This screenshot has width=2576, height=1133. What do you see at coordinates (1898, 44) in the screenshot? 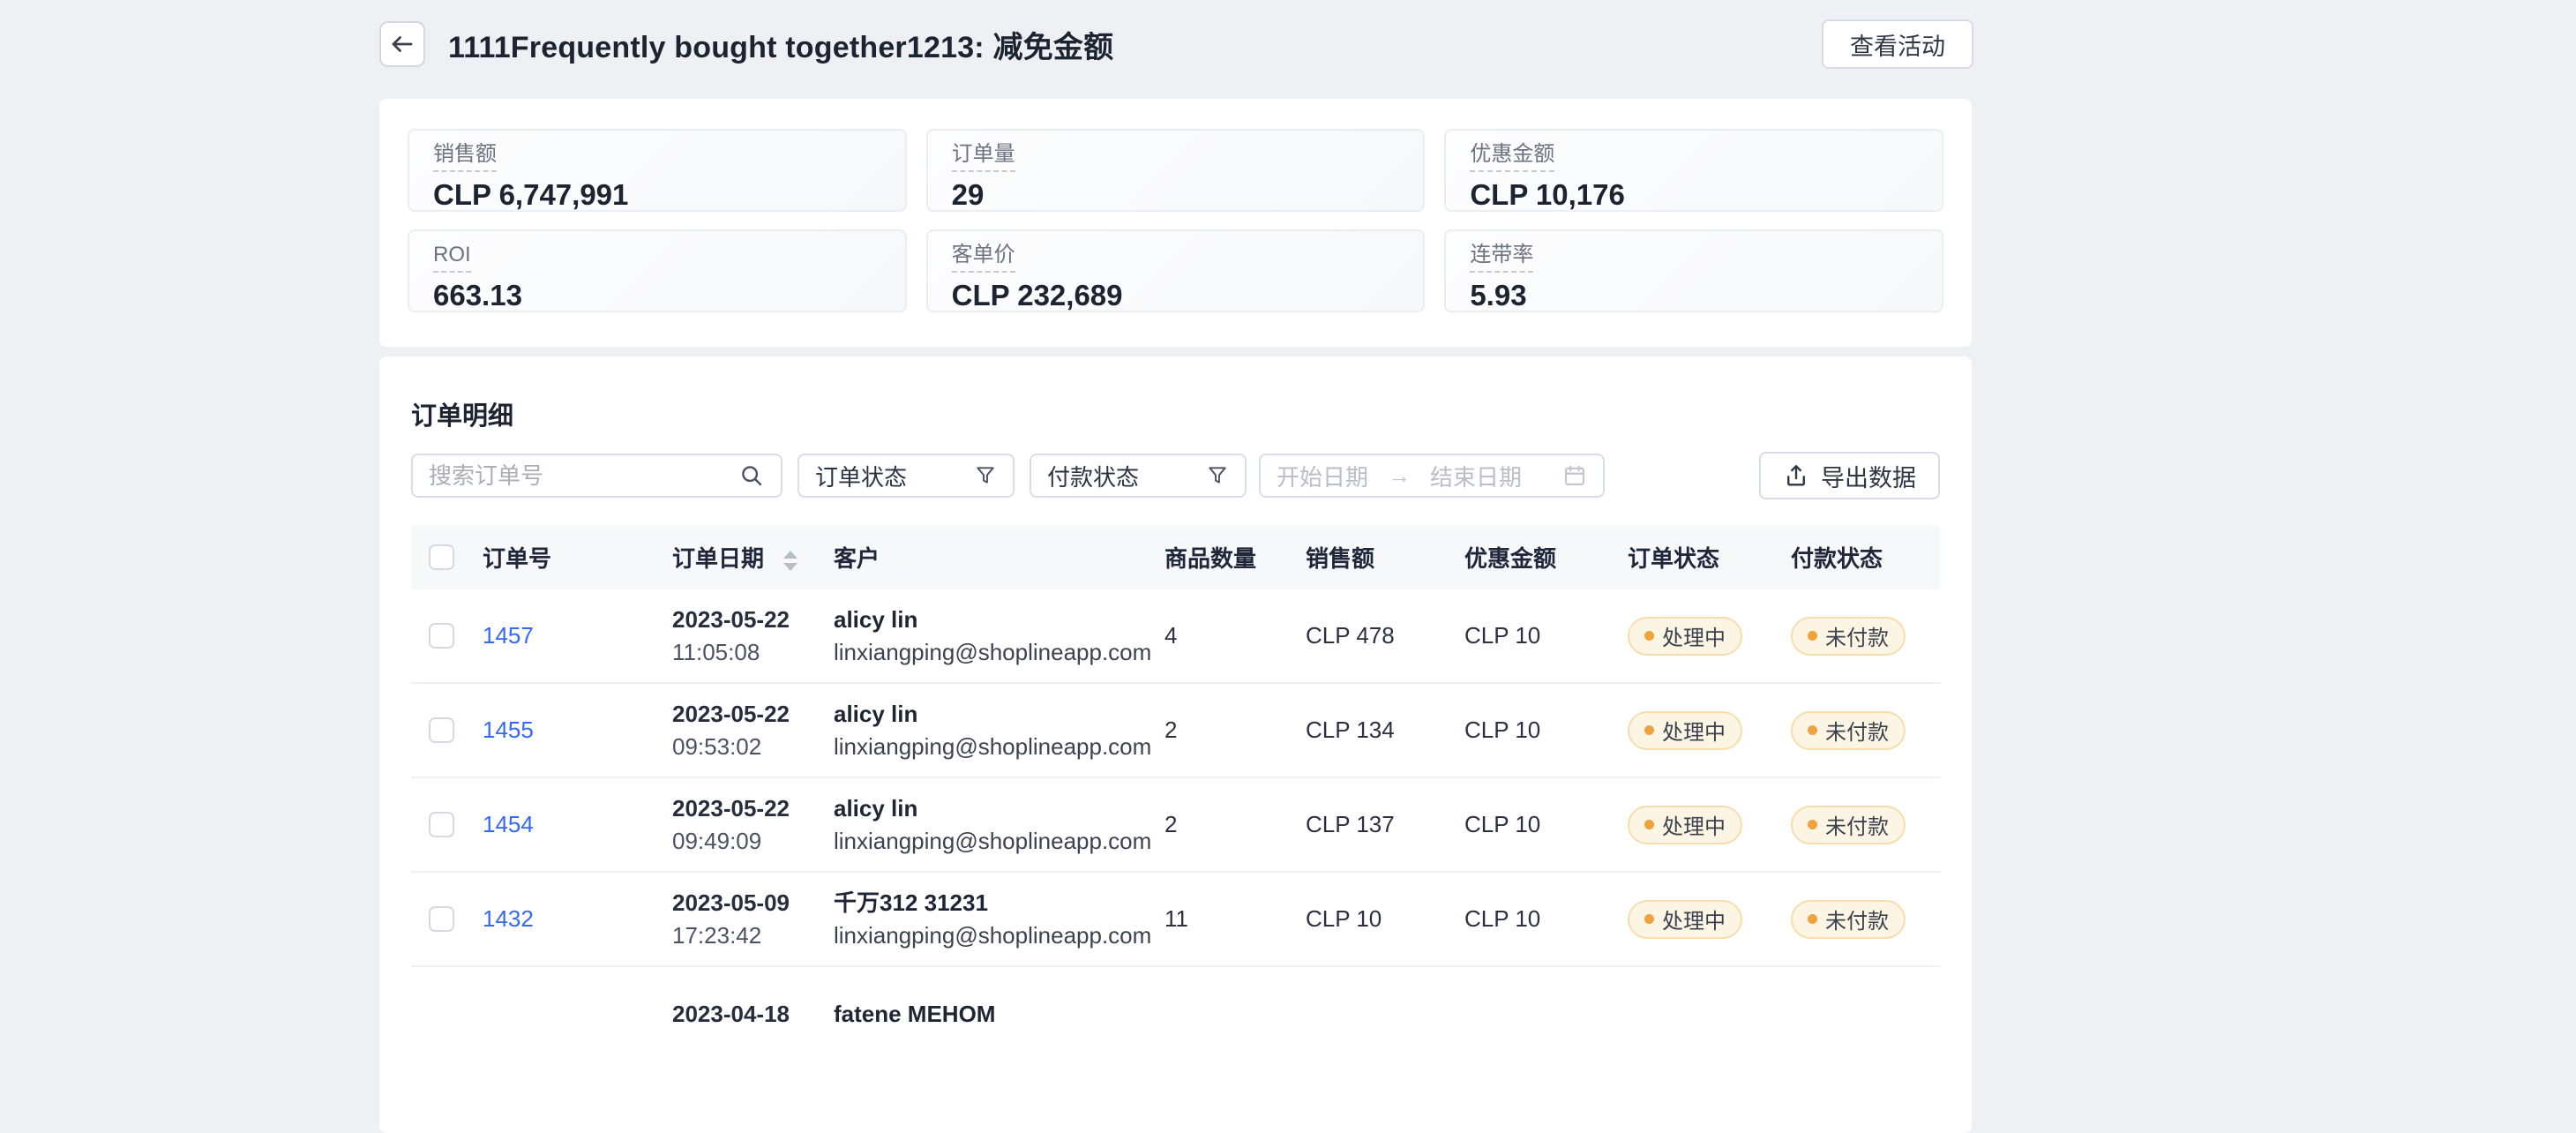
I see `view-activity-button: 查看活动` at bounding box center [1898, 44].